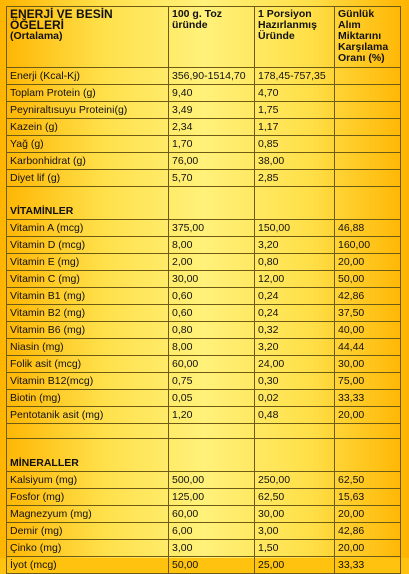 The height and width of the screenshot is (574, 409). What do you see at coordinates (87, 161) in the screenshot?
I see `nutrient-name: Karbonhidrat (g)` at bounding box center [87, 161].